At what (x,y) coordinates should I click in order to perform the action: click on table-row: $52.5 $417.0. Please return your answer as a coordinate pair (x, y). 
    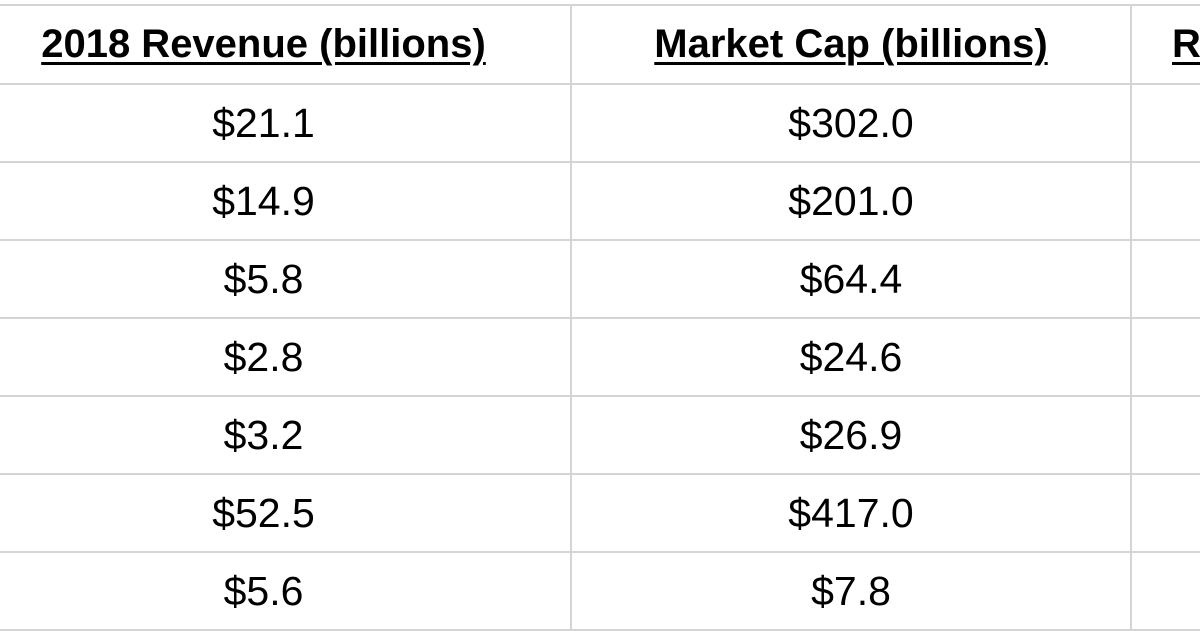
    Looking at the image, I should click on (600, 513).